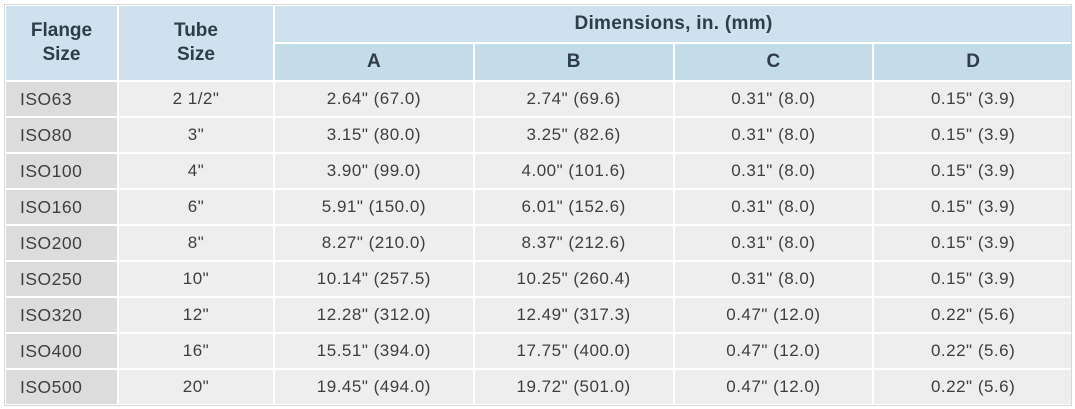 The image size is (1075, 409). I want to click on flange-size-cell: ISO160, so click(61, 207).